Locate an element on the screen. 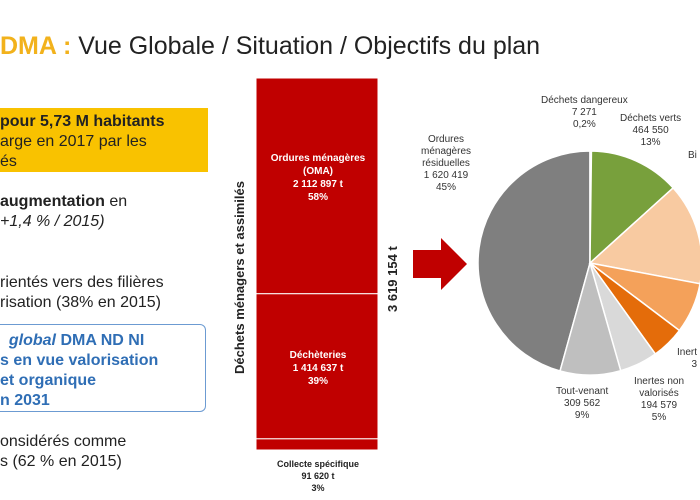 This screenshot has height=500, width=700. pie-label-verts: Déchets verts 464 550 13% is located at coordinates (650, 131).